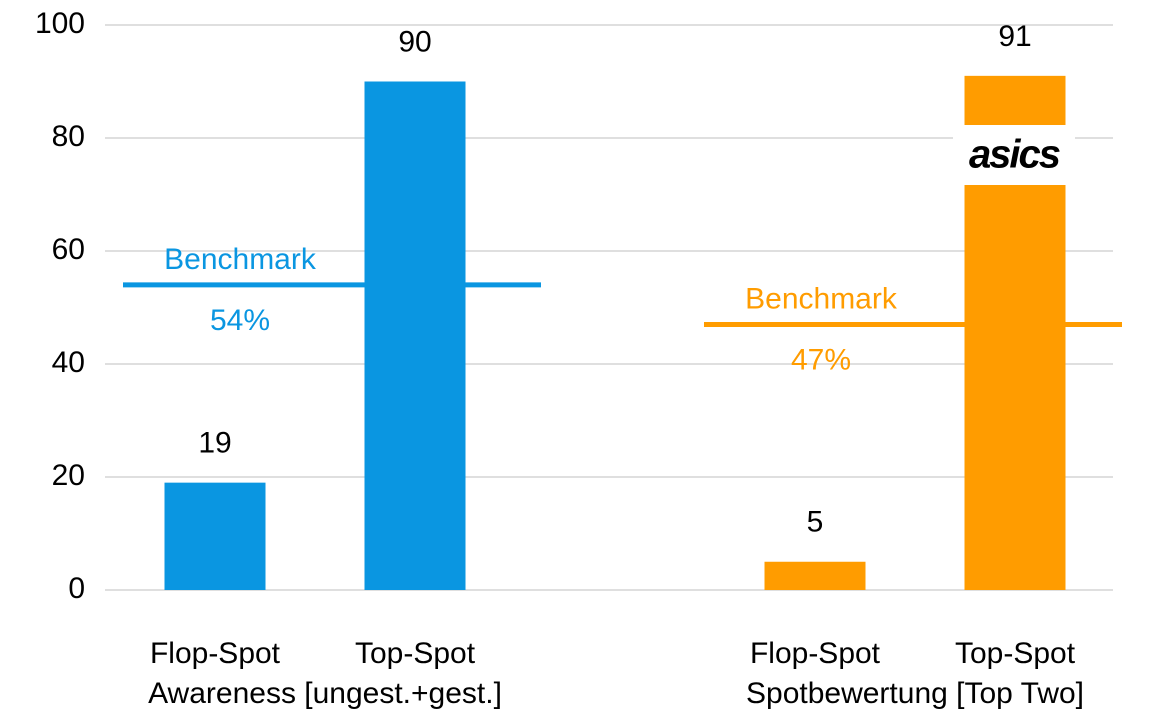  Describe the element at coordinates (68, 362) in the screenshot. I see `y-tick-label: 40` at that location.